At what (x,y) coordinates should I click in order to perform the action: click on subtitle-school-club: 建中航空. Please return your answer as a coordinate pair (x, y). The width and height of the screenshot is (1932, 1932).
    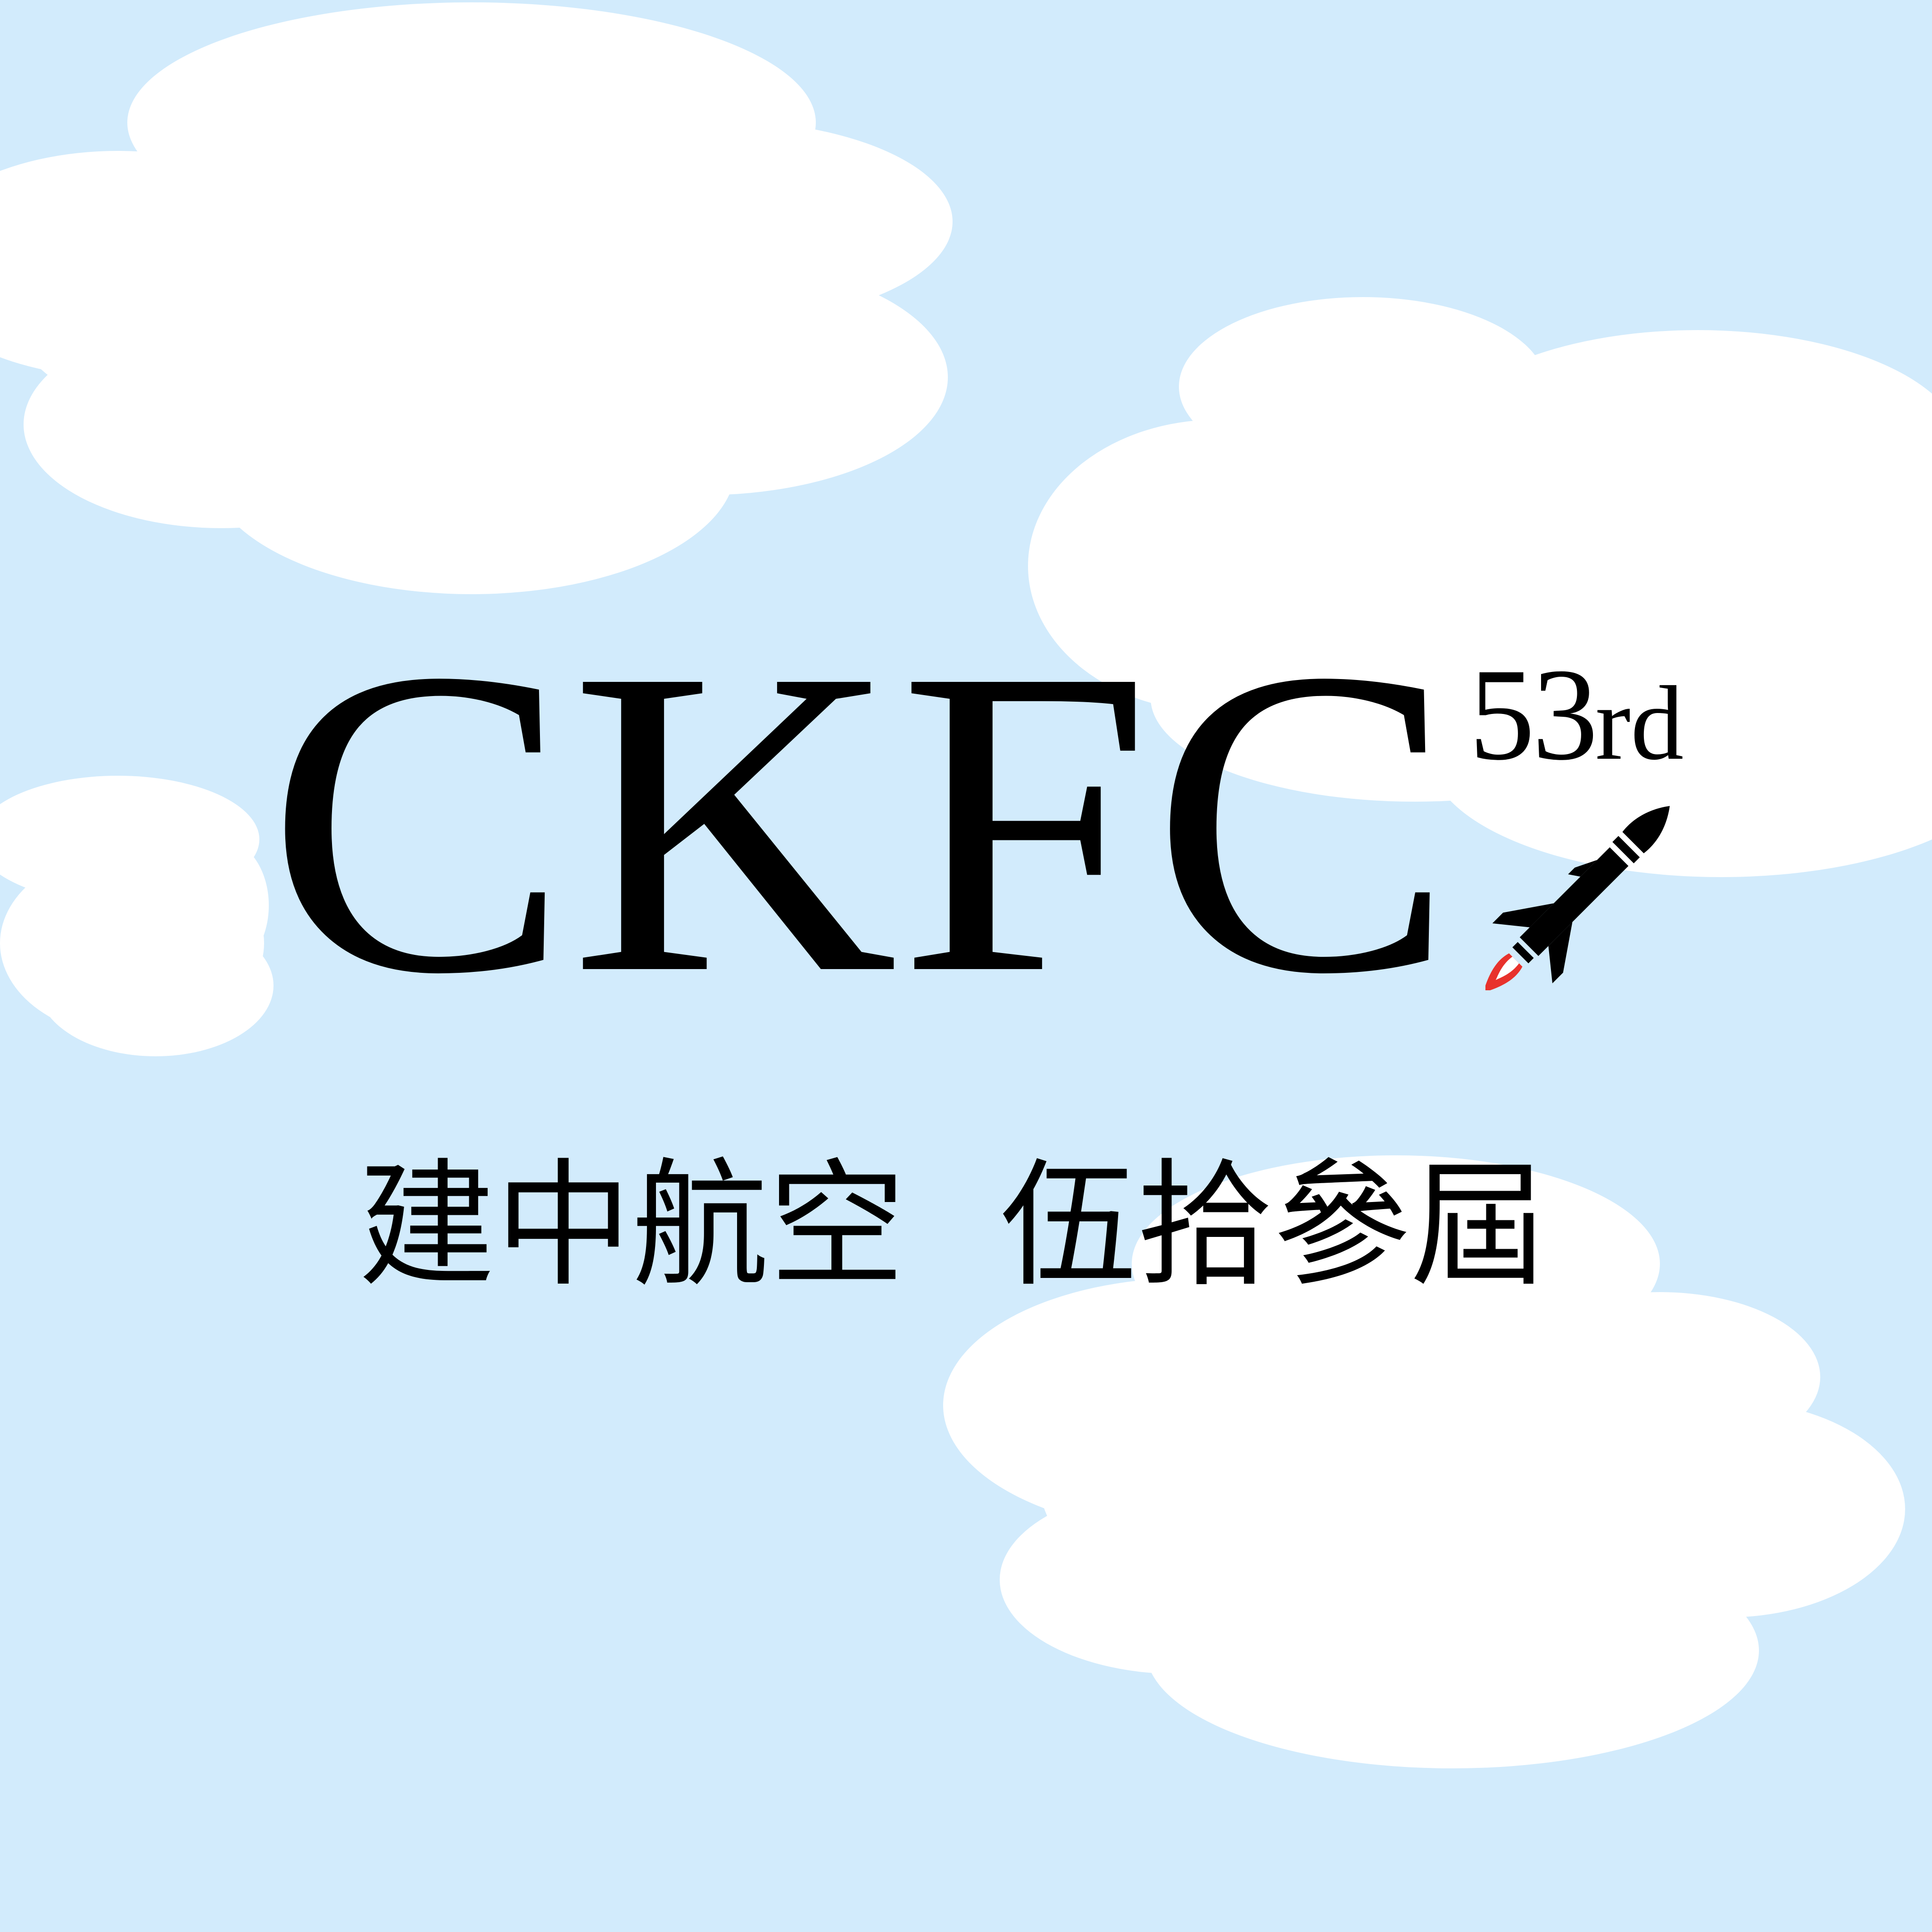
    Looking at the image, I should click on (631, 1225).